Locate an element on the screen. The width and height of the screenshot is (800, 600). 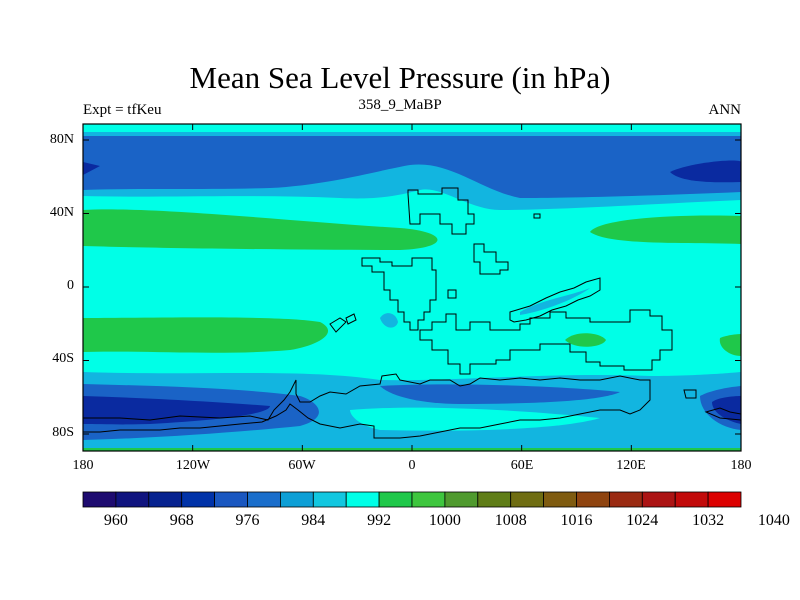
period-label: ANN is located at coordinates (725, 110).